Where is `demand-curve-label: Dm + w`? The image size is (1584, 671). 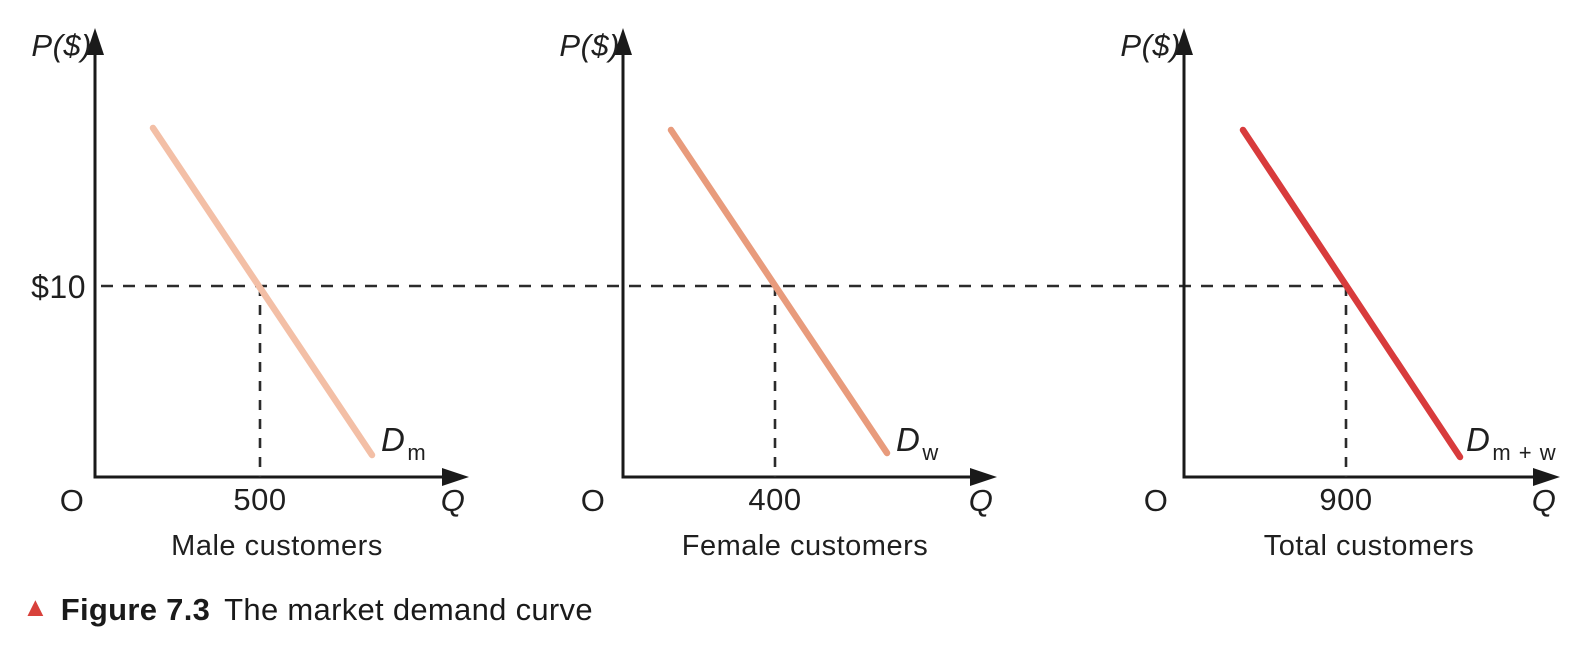 demand-curve-label: Dm + w is located at coordinates (1511, 443).